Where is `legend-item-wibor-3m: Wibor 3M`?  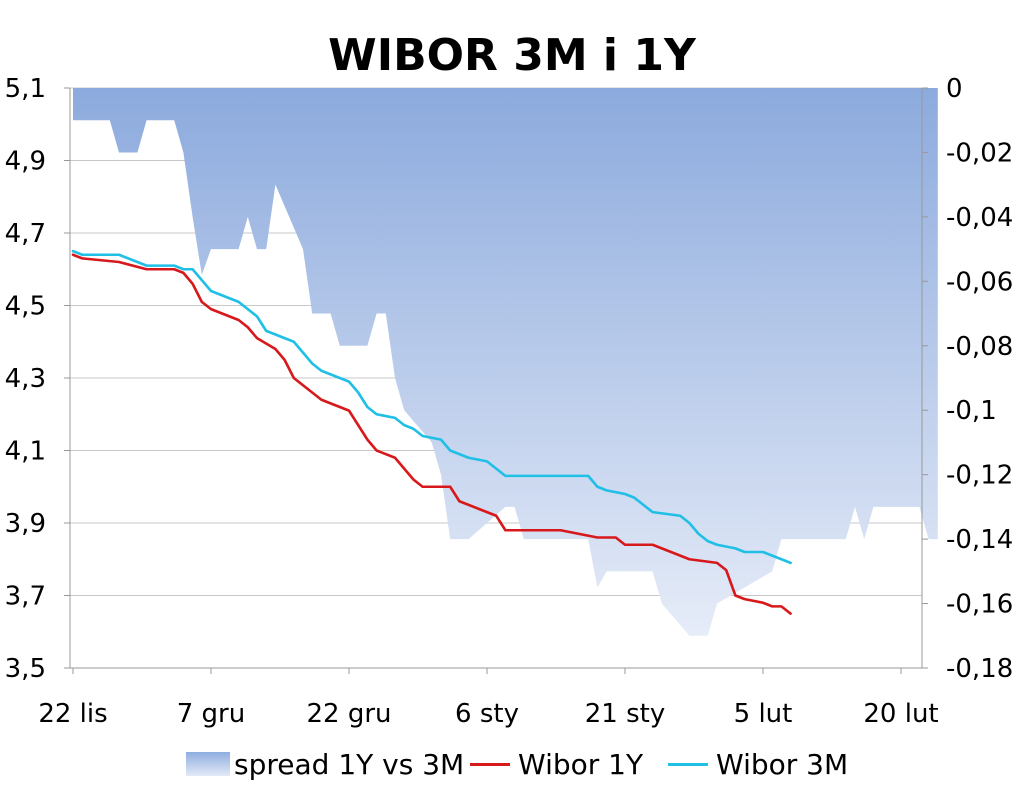 legend-item-wibor-3m: Wibor 3M is located at coordinates (758, 764).